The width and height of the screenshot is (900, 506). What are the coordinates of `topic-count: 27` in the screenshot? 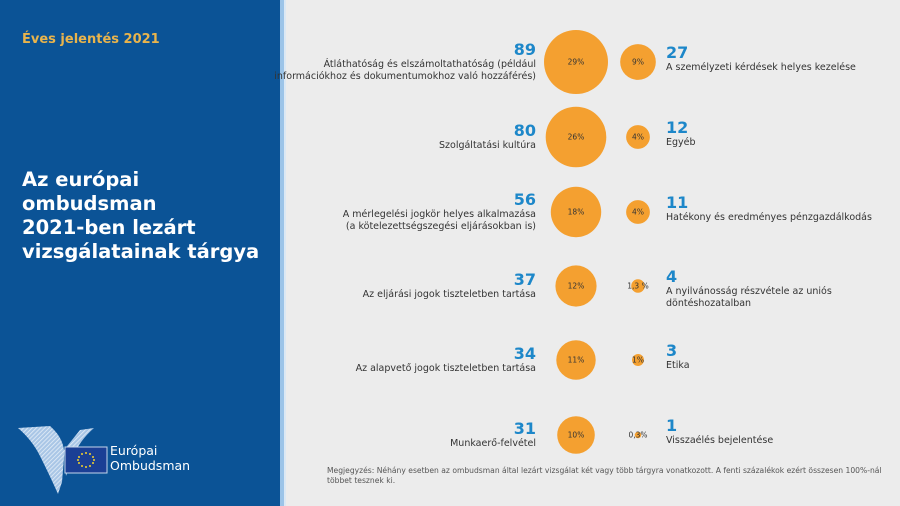 It's located at (677, 52).